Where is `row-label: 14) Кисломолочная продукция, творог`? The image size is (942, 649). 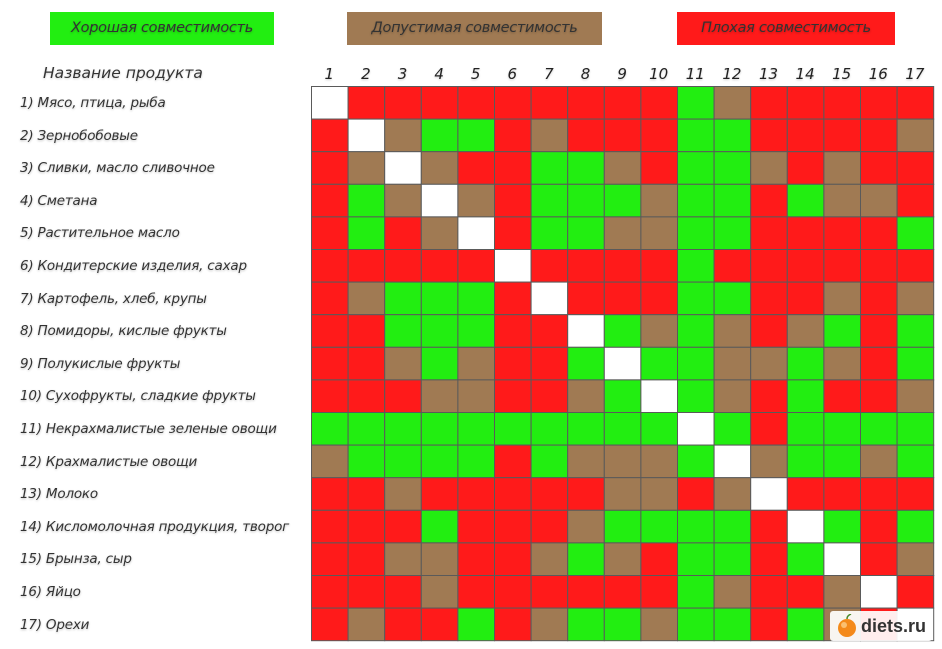 row-label: 14) Кисломолочная продукция, творог is located at coordinates (155, 526).